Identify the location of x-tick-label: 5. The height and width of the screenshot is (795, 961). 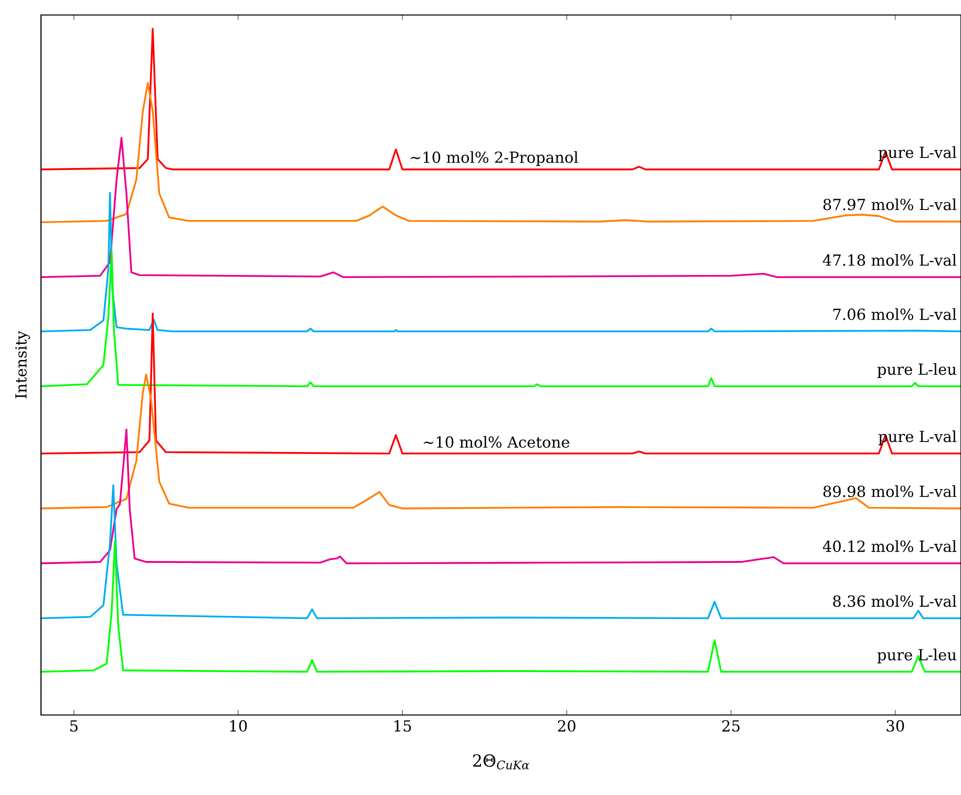
(74, 726).